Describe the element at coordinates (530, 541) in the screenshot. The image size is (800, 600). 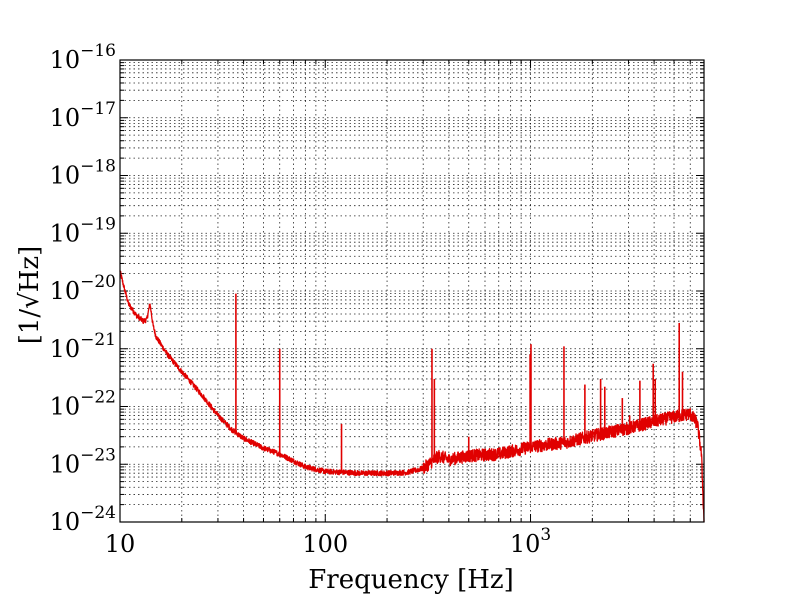
I see `x-tick-label: 10³` at that location.